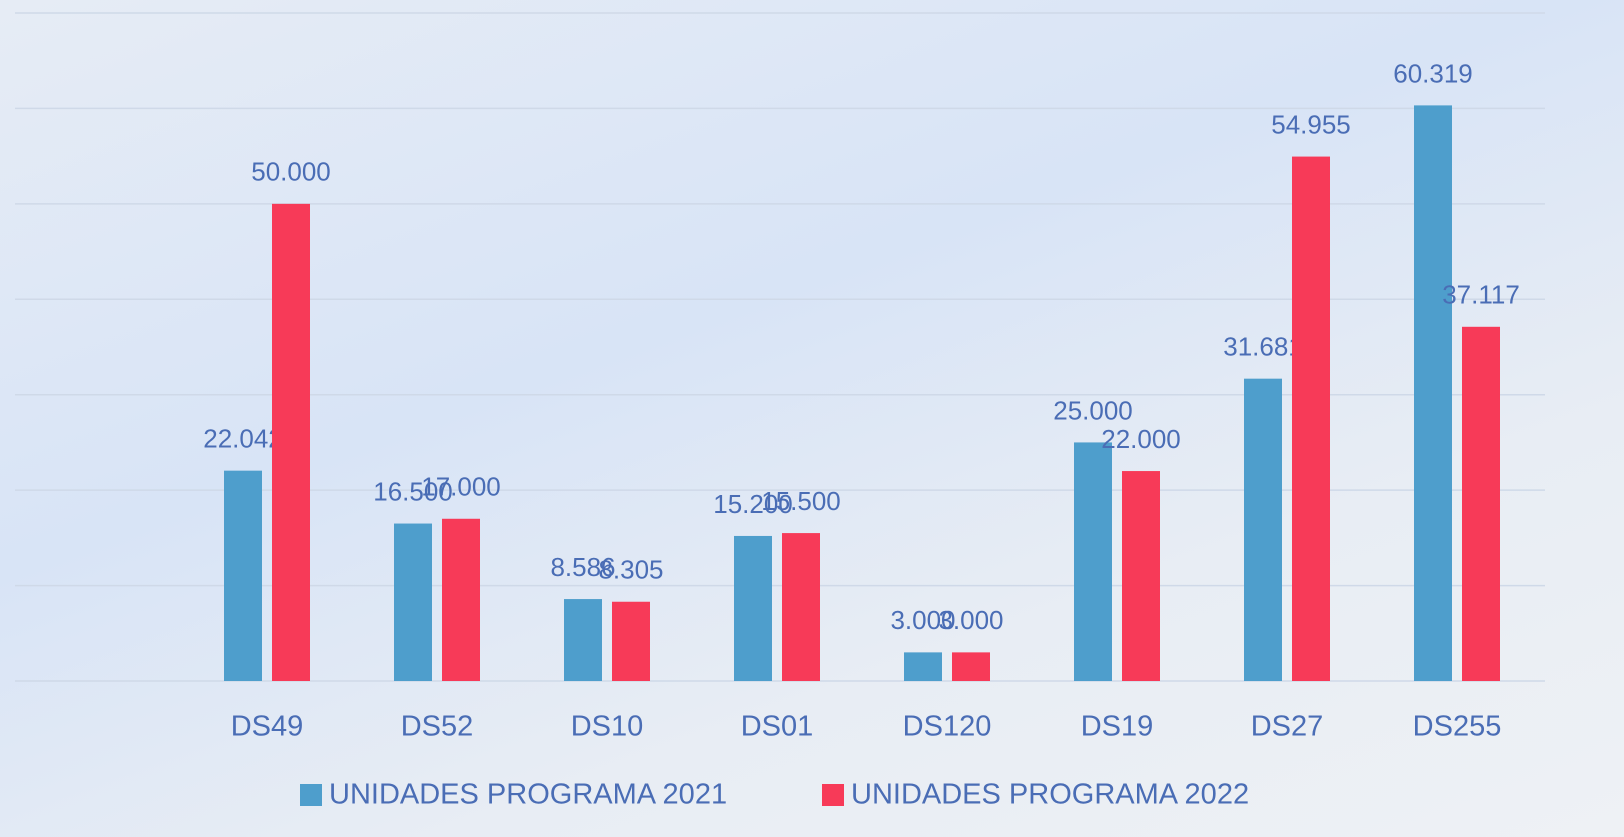 This screenshot has width=1624, height=837. What do you see at coordinates (528, 795) in the screenshot?
I see `legend-label: UNIDADES PROGRAMA 2021` at bounding box center [528, 795].